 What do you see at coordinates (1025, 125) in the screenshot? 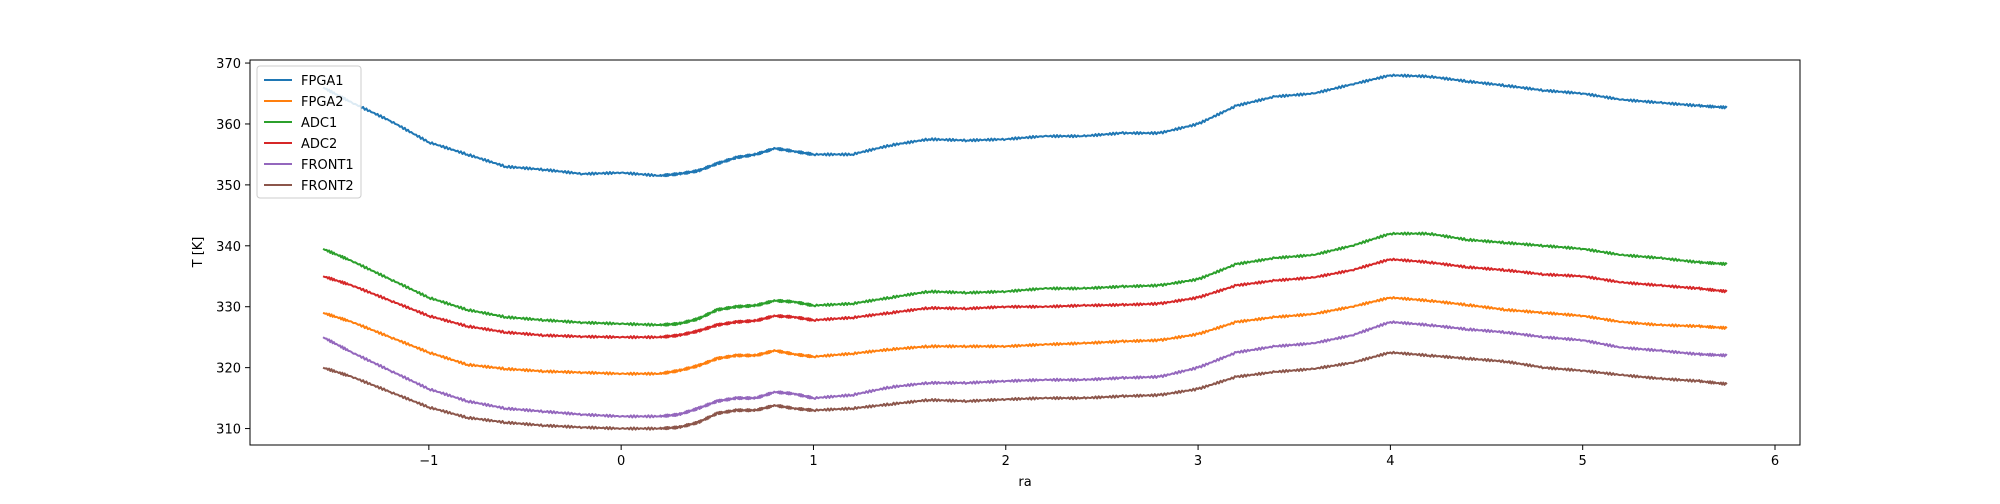
I see `series-line-fpga1` at bounding box center [1025, 125].